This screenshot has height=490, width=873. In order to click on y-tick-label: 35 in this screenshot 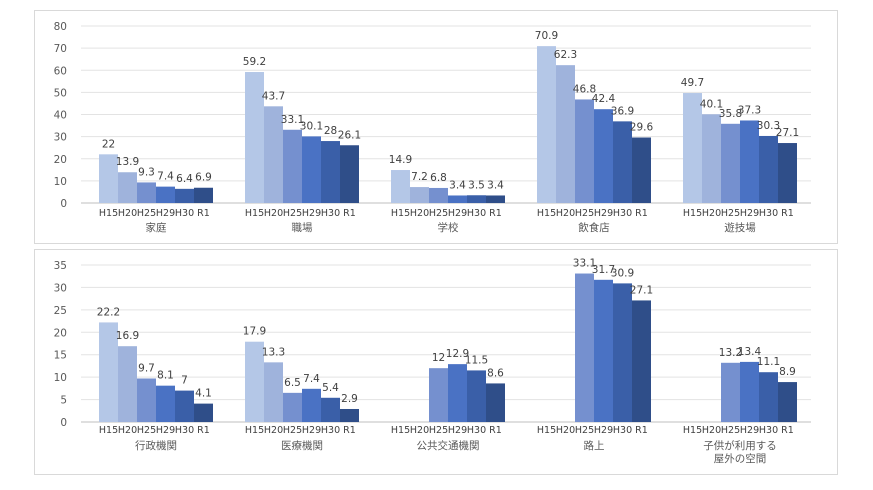, I will do `click(60, 266)`.